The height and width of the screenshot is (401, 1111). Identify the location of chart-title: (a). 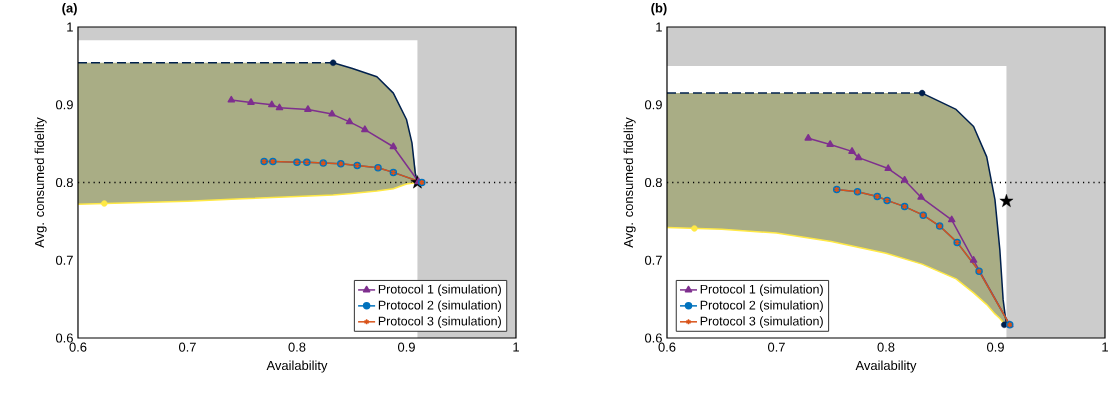
(69, 9).